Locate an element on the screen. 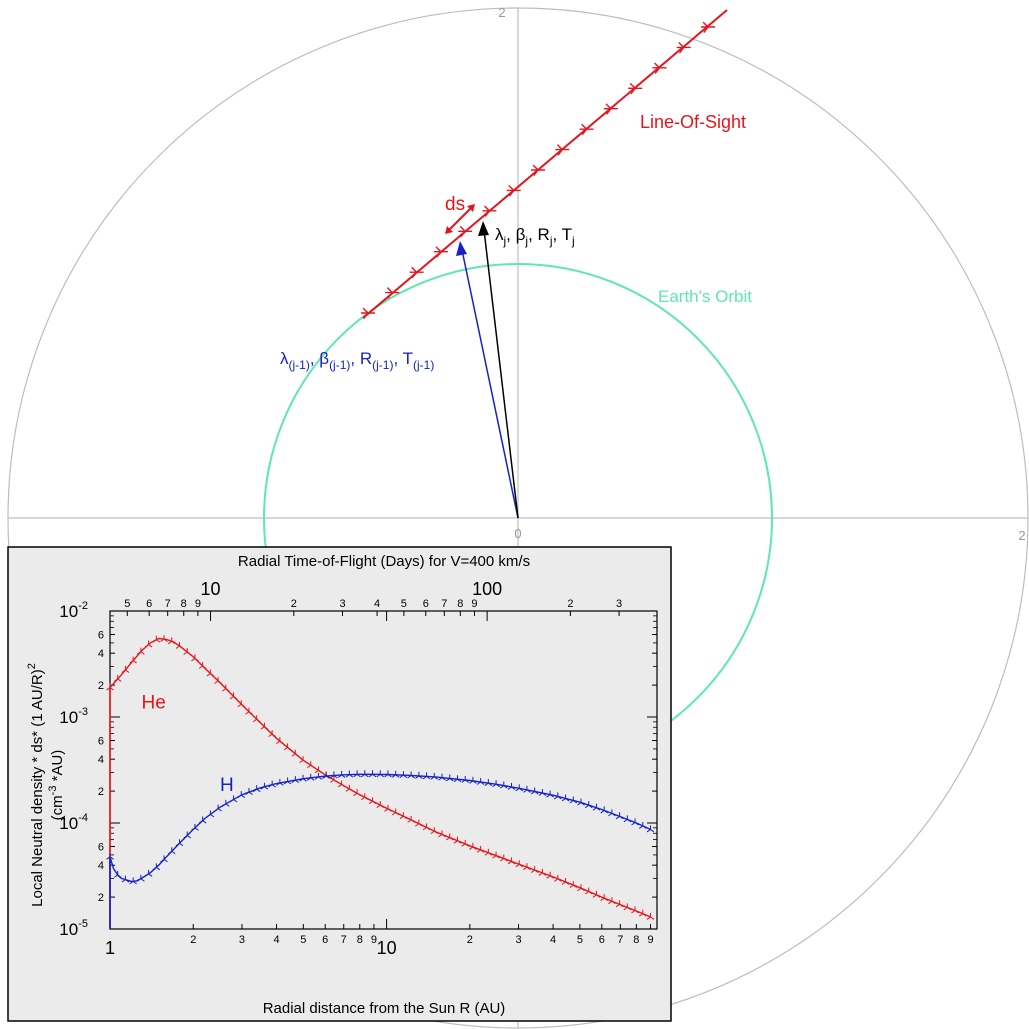 Image resolution: width=1029 pixels, height=1029 pixels. y-minor-tick-label: 2 is located at coordinates (101, 792).